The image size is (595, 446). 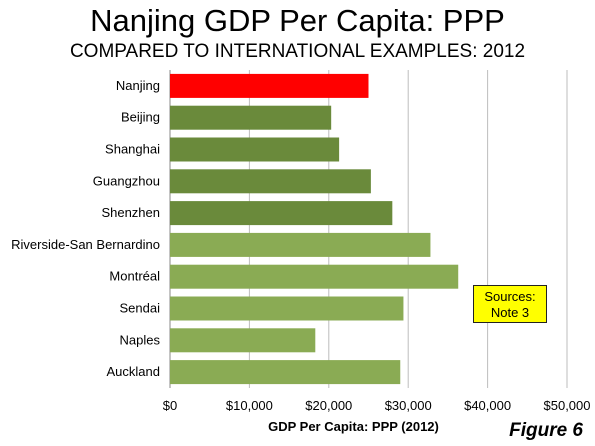 I want to click on category-label-9: Auckland, so click(x=133, y=371).